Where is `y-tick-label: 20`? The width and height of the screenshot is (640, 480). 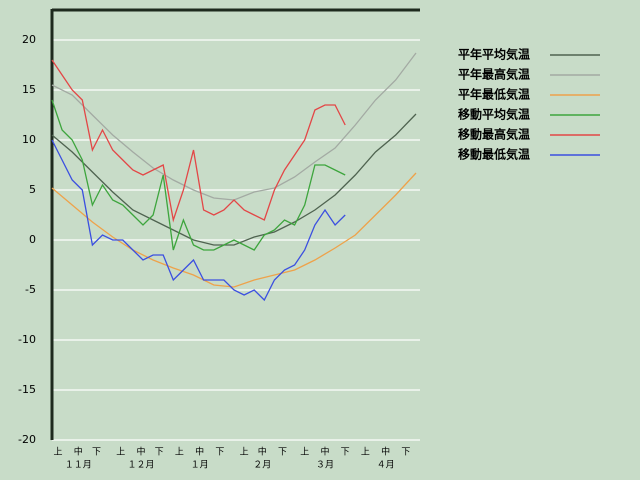 y-tick-label: 20 is located at coordinates (29, 39).